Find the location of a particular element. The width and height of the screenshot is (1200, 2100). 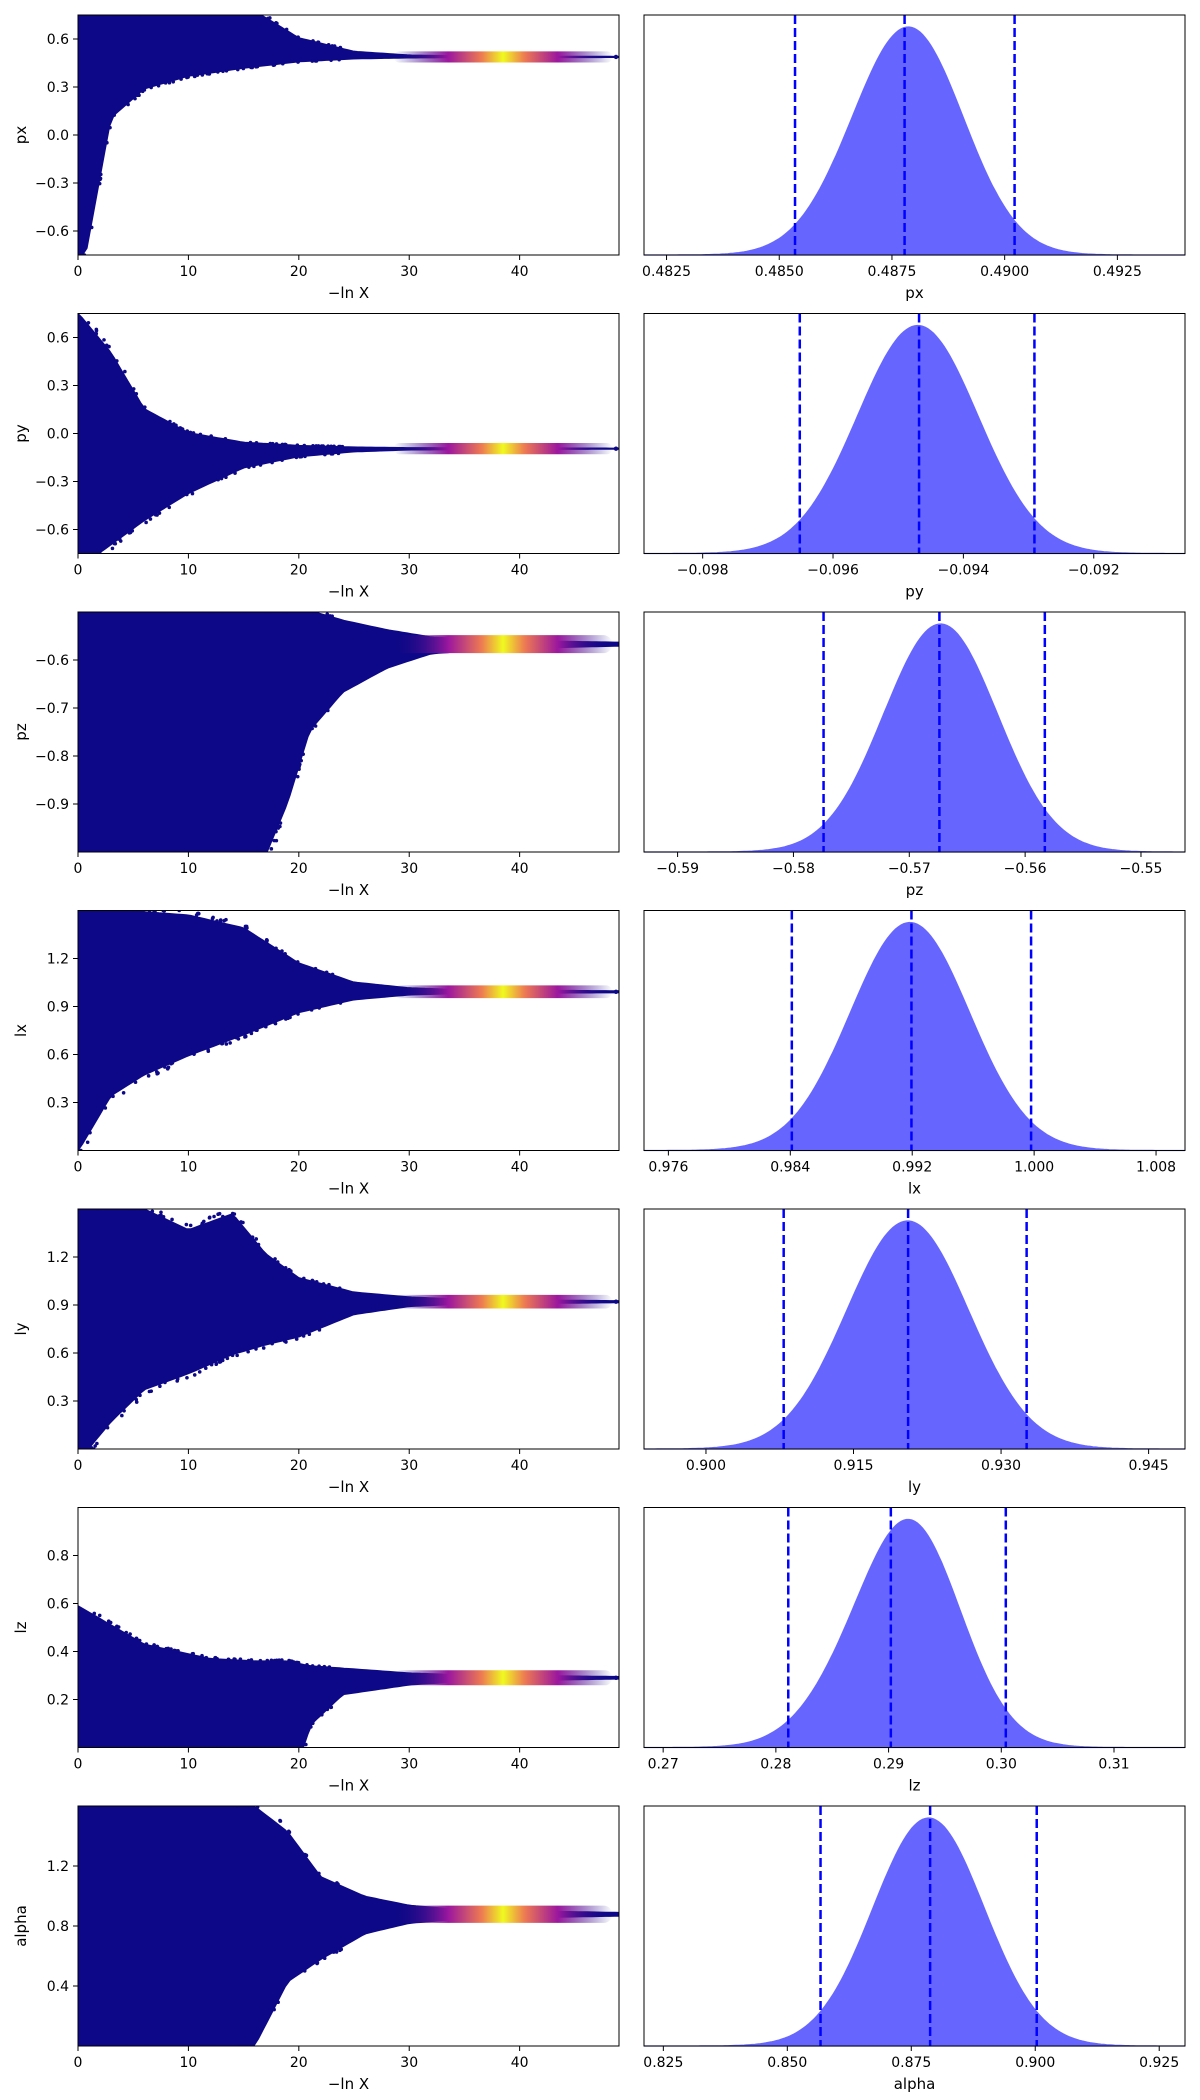

trace-alpha-ytick-label: 0.8 is located at coordinates (58, 1927).